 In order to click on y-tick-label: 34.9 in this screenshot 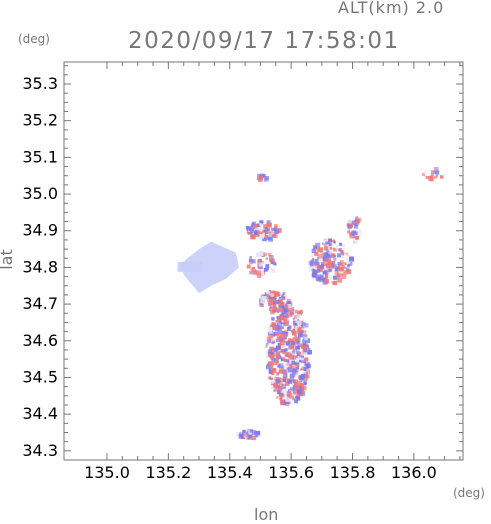, I will do `click(40, 230)`.